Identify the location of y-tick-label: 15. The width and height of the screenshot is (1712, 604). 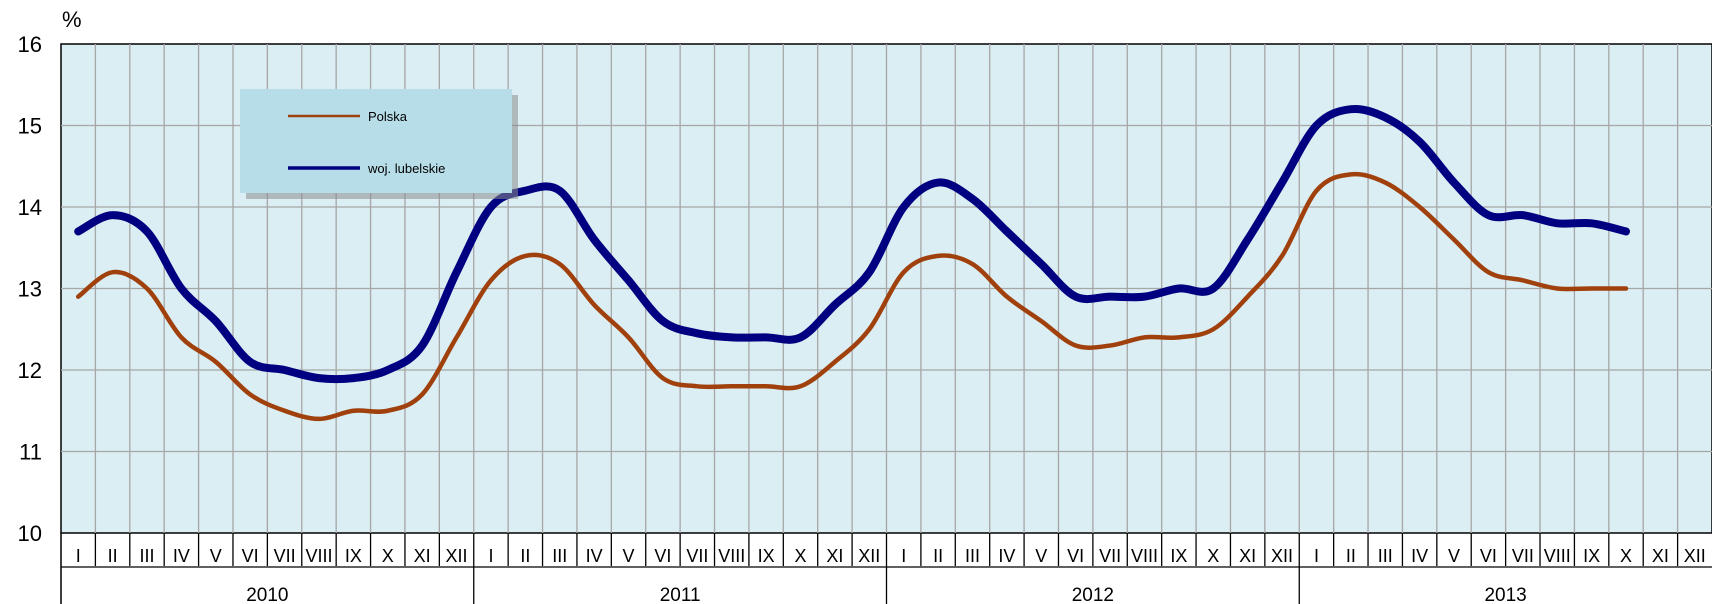
(30, 126).